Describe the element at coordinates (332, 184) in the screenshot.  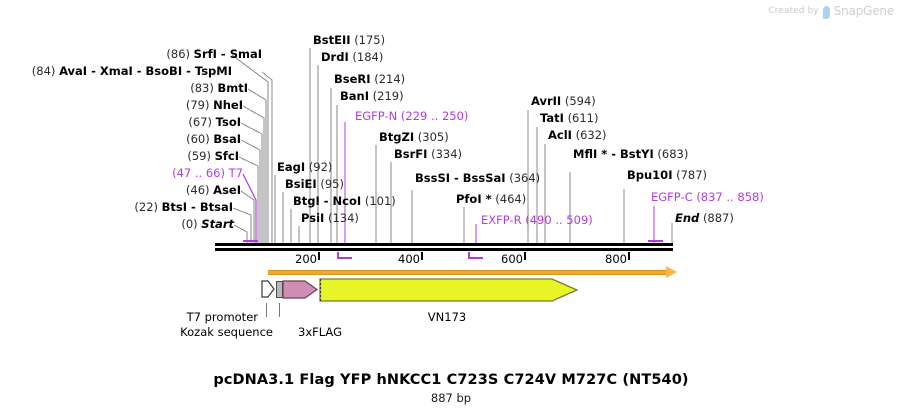
I see `site-position: (95)` at that location.